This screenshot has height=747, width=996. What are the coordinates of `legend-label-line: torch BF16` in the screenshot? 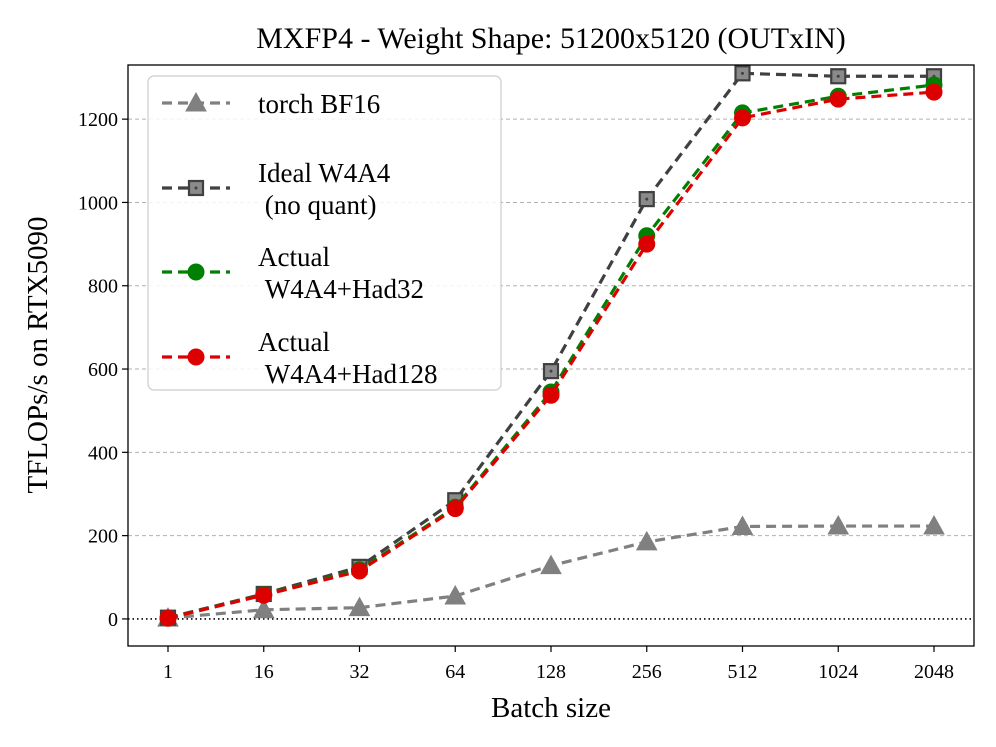 It's located at (319, 104).